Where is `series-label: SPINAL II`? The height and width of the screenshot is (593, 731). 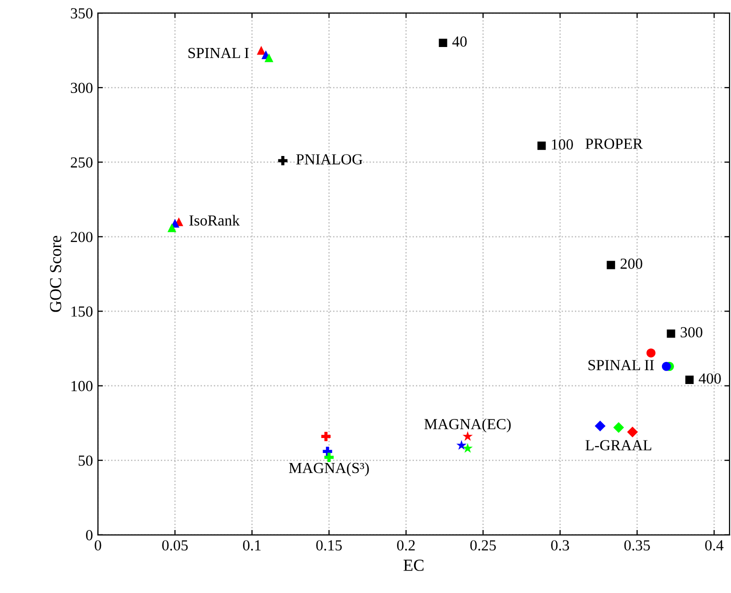
series-label: SPINAL II is located at coordinates (621, 365).